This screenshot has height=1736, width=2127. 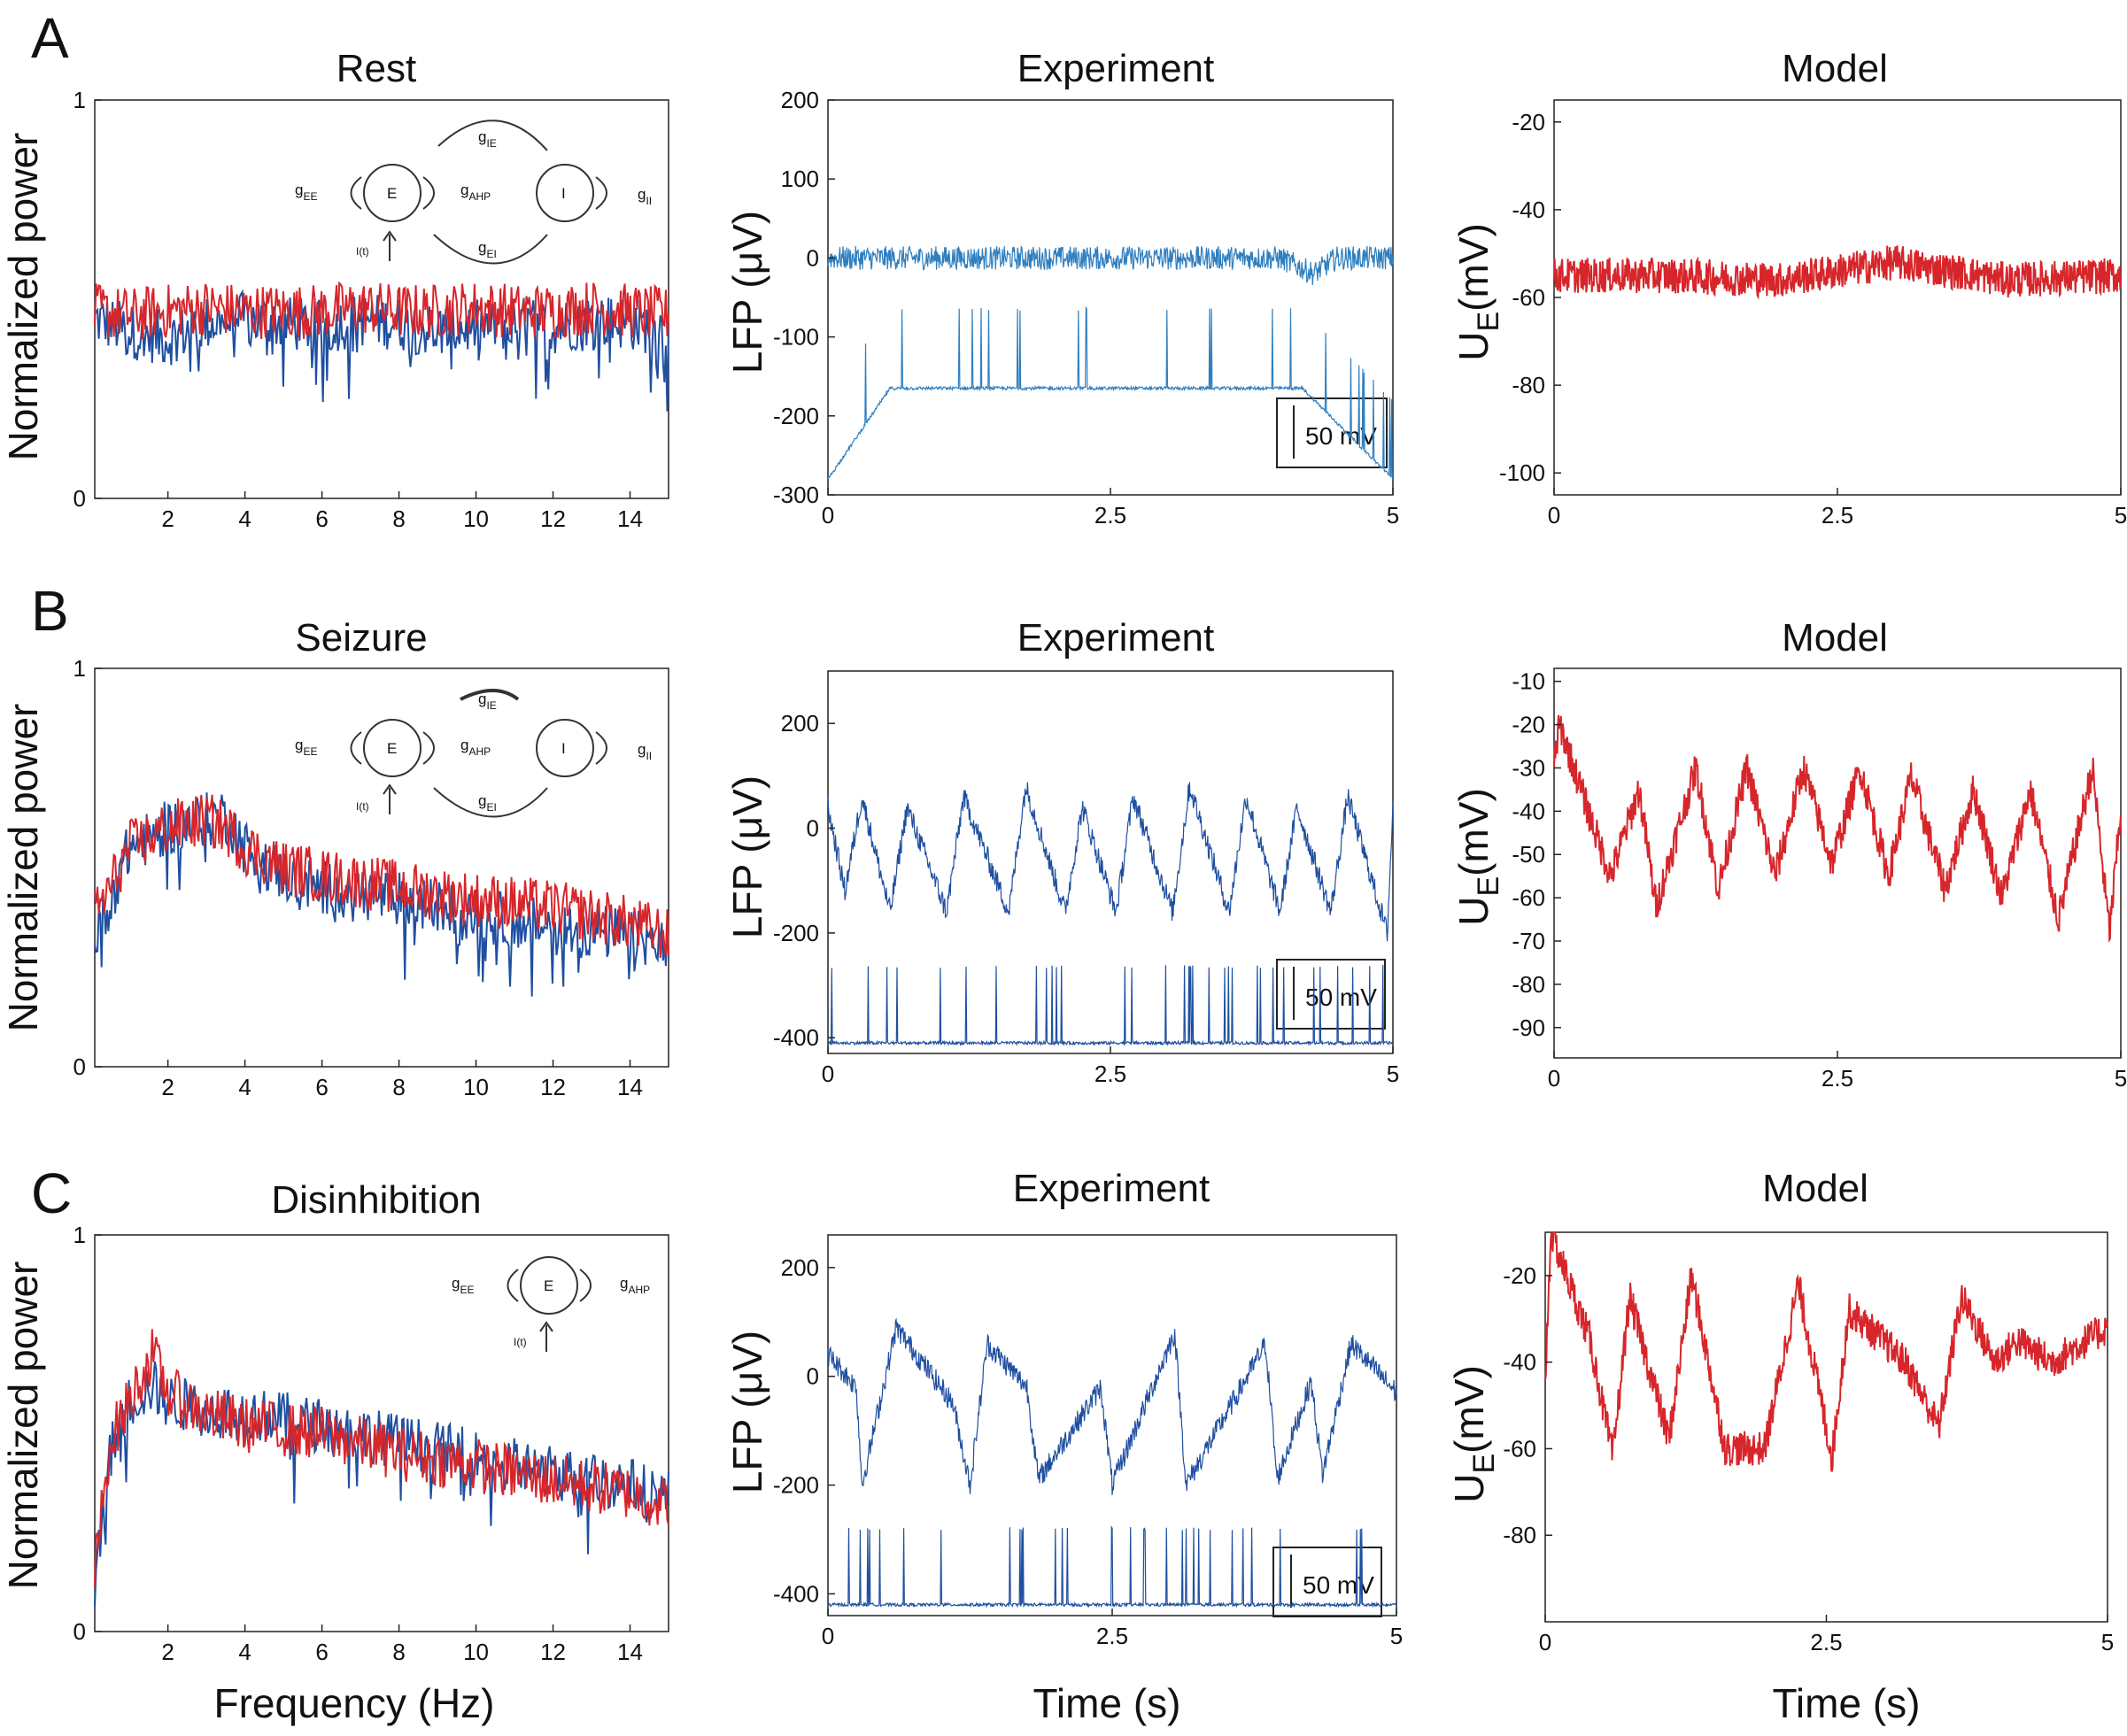 I want to click on xlabel-c-model: Time (s), so click(x=1847, y=1703).